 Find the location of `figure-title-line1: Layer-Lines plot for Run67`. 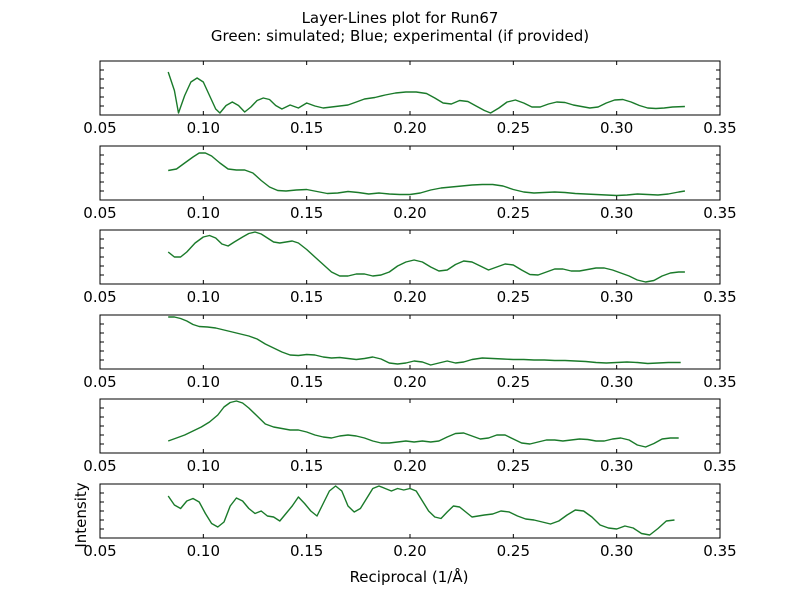

figure-title-line1: Layer-Lines plot for Run67 is located at coordinates (400, 18).